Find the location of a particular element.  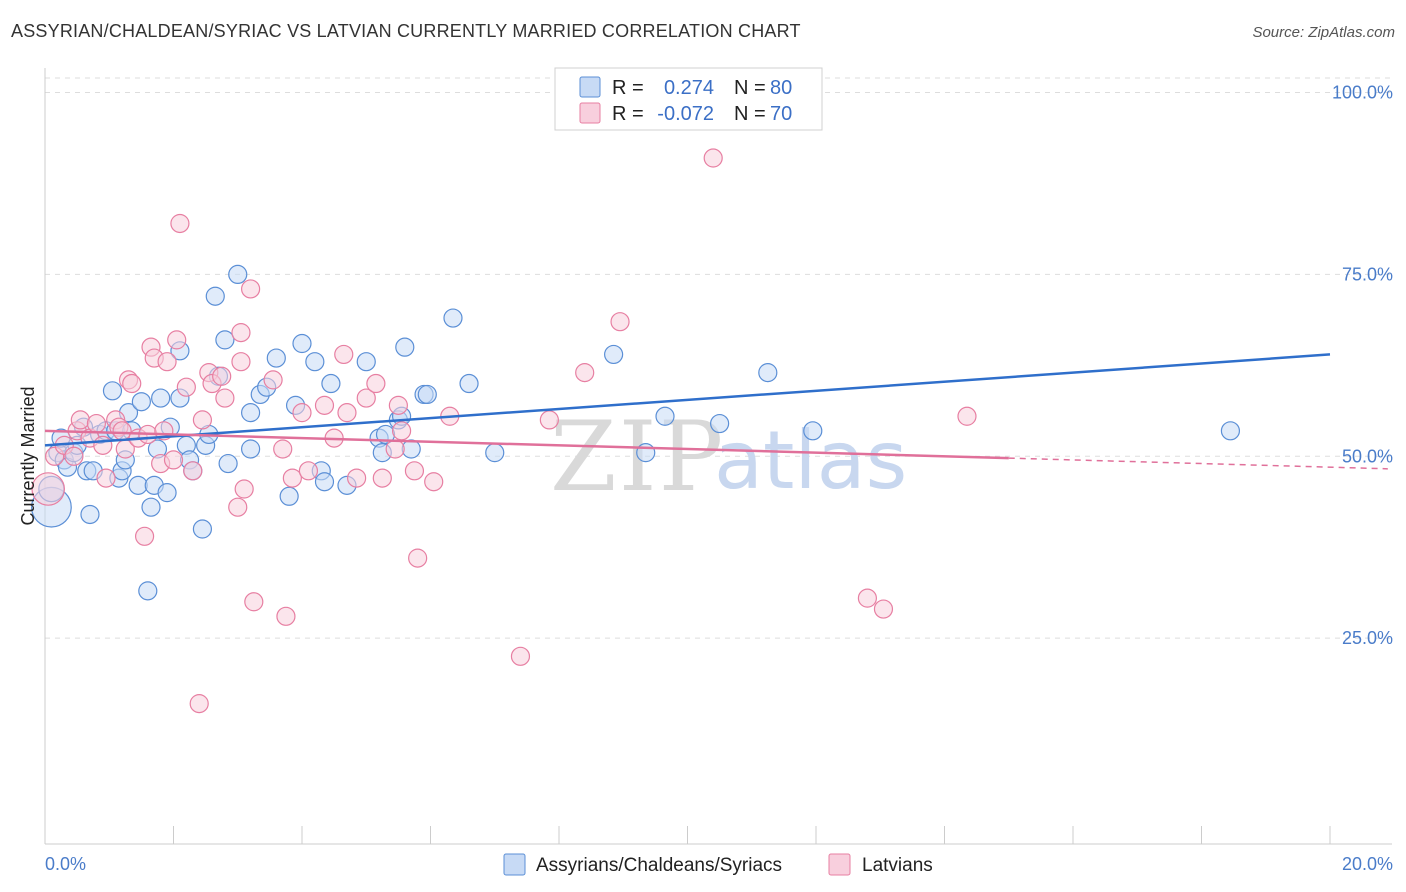

legend-r-value-1: 0.274 is located at coordinates (689, 88).